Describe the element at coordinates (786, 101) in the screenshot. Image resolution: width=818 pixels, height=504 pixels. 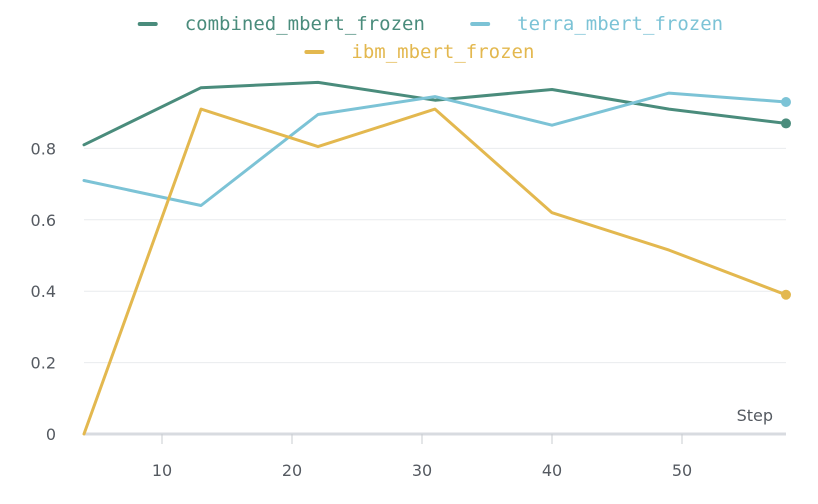
I see `series-endpoint-terra-mbert-frozen` at that location.